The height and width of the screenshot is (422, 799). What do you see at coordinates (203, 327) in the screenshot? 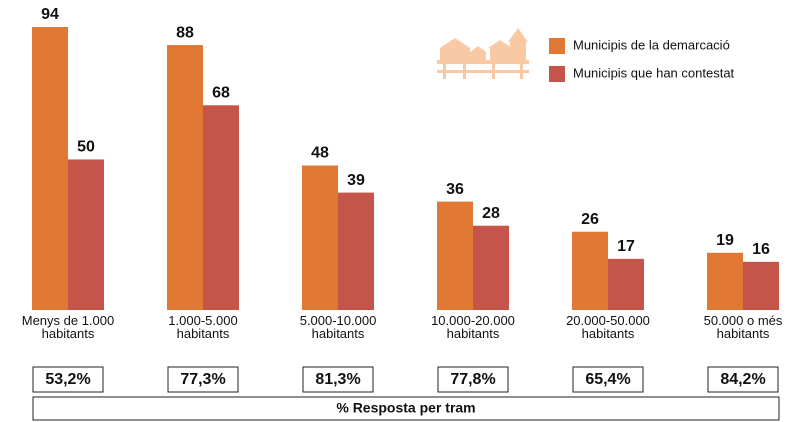
I see `x-tick-label: 1.000-5.000 habitants` at bounding box center [203, 327].